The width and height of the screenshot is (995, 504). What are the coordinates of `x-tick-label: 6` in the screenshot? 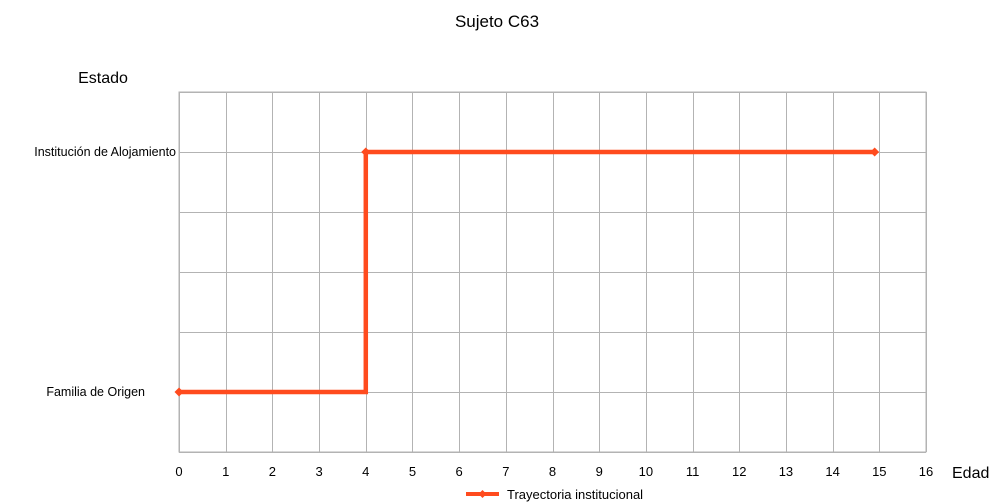 It's located at (459, 471).